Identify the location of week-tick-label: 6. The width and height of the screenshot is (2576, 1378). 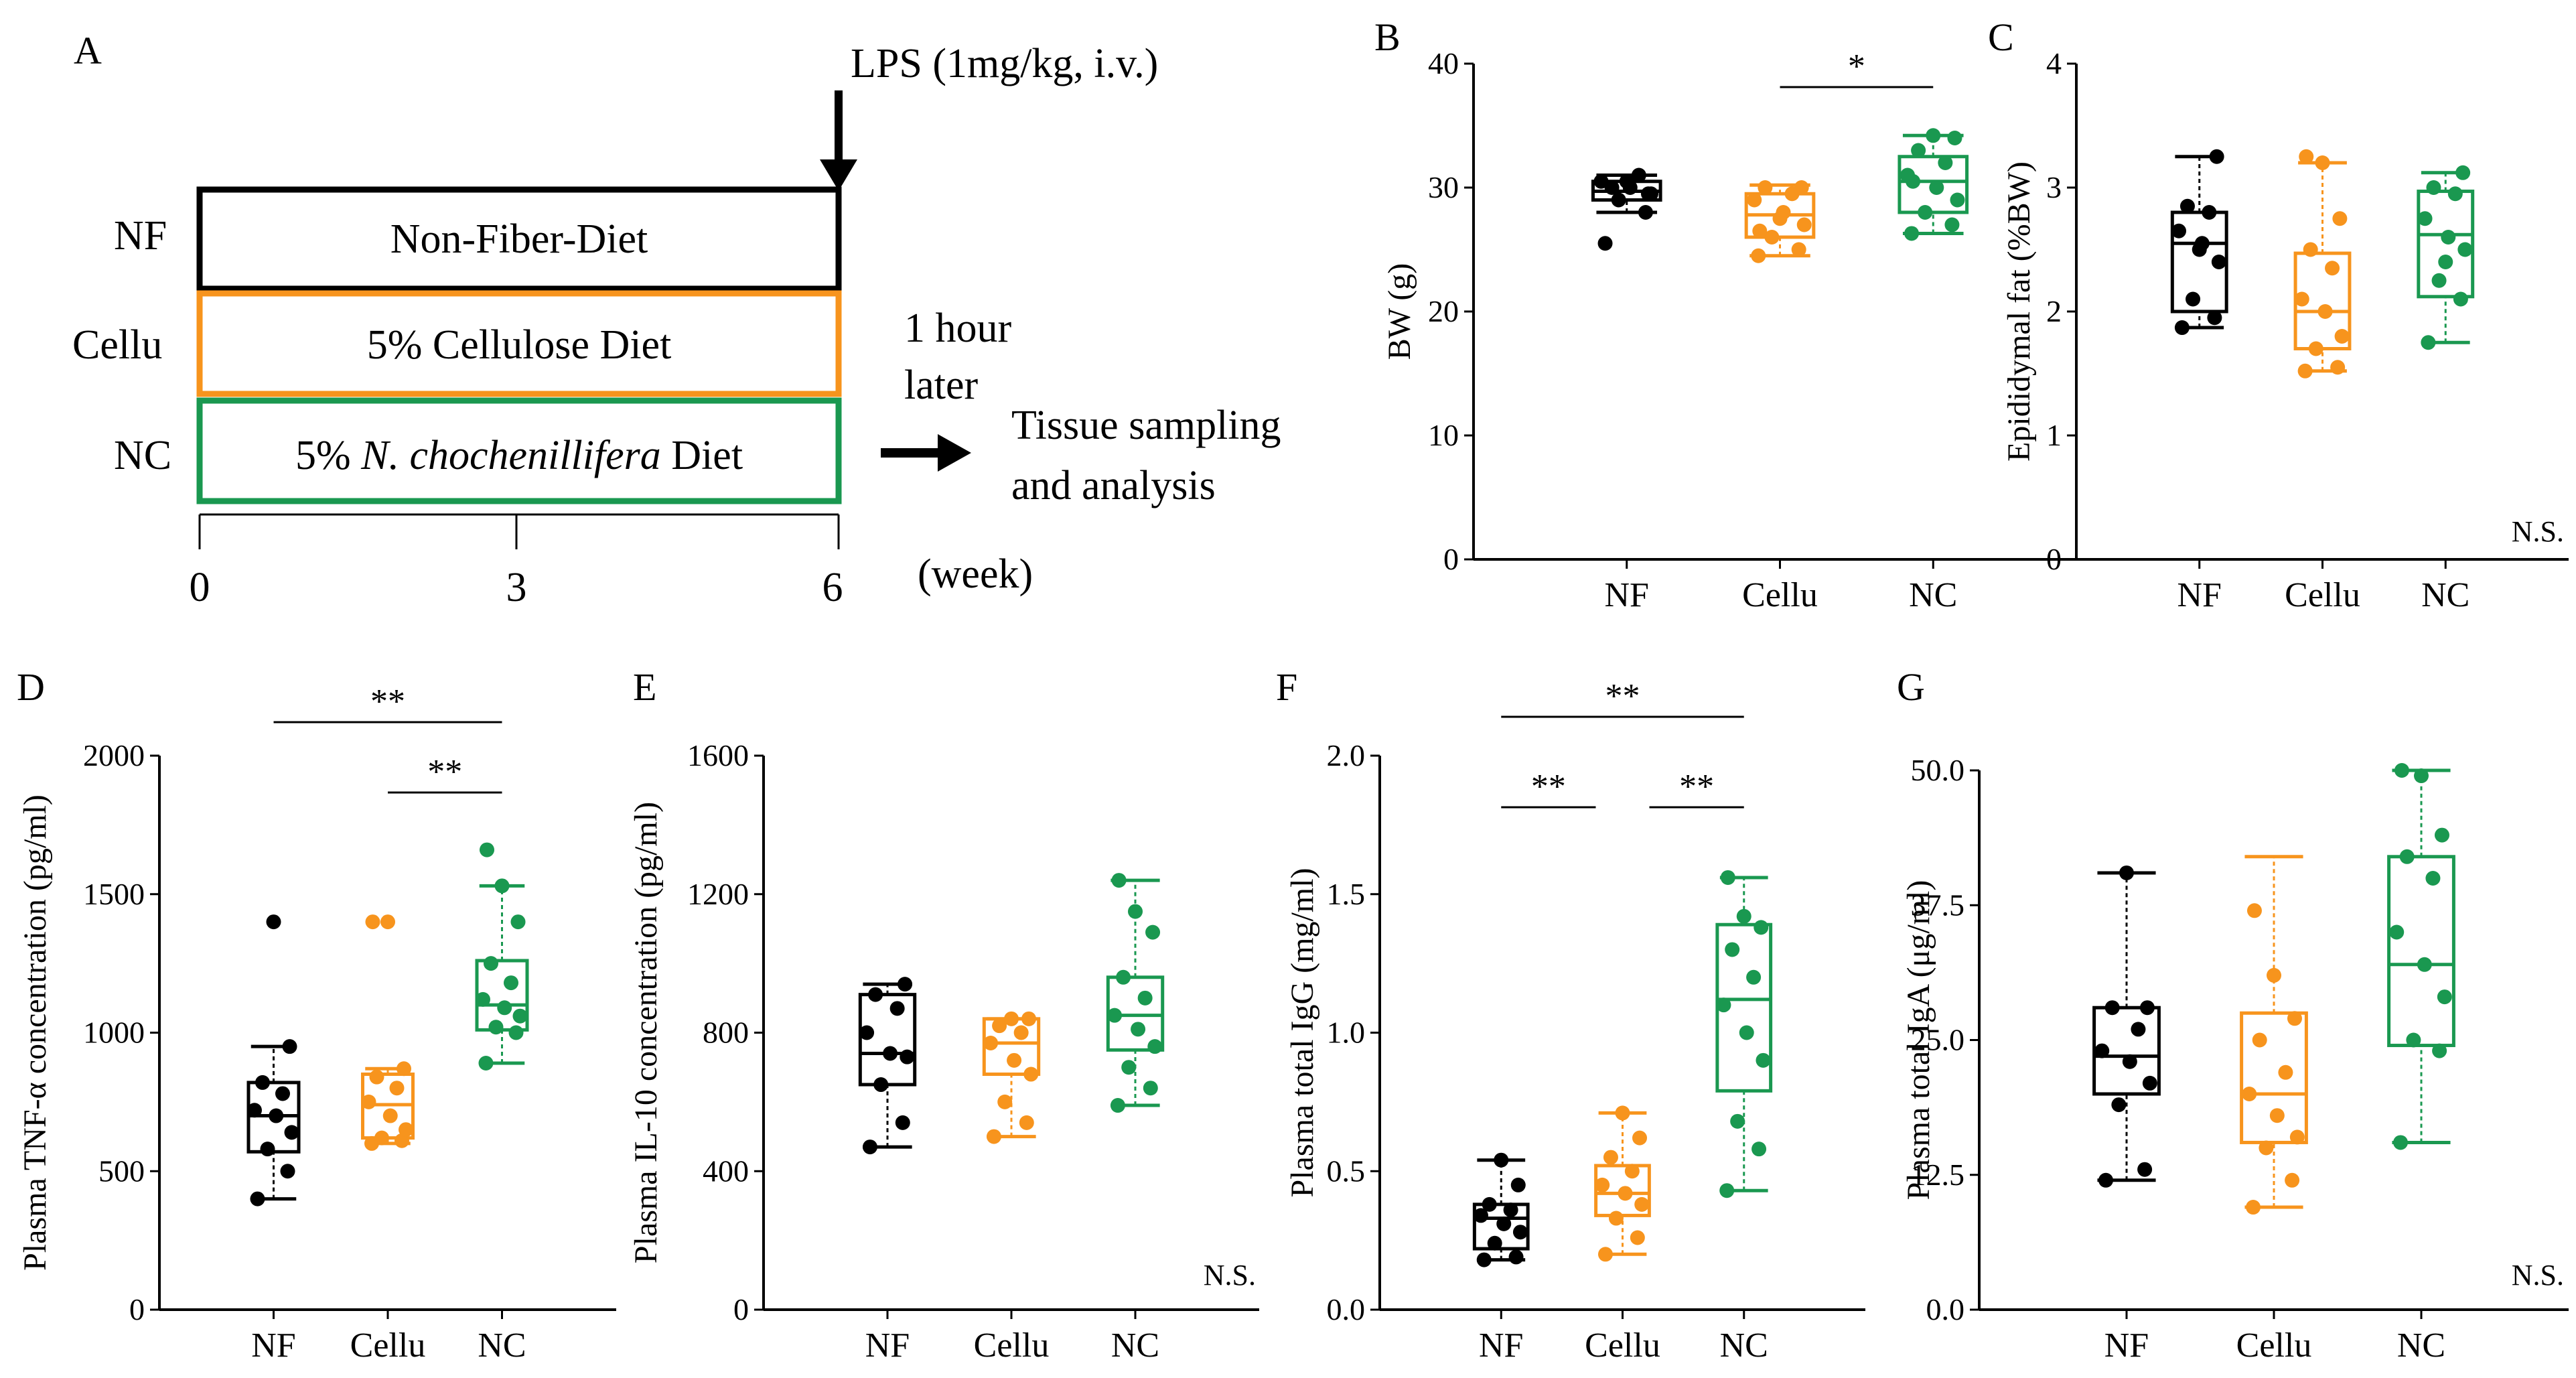
(832, 587).